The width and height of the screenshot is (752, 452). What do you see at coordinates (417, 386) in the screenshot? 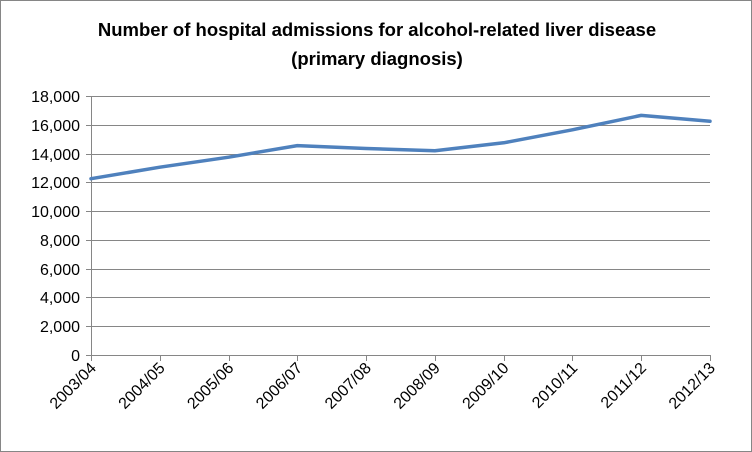
I see `x-tick-label-5: 2008/09` at bounding box center [417, 386].